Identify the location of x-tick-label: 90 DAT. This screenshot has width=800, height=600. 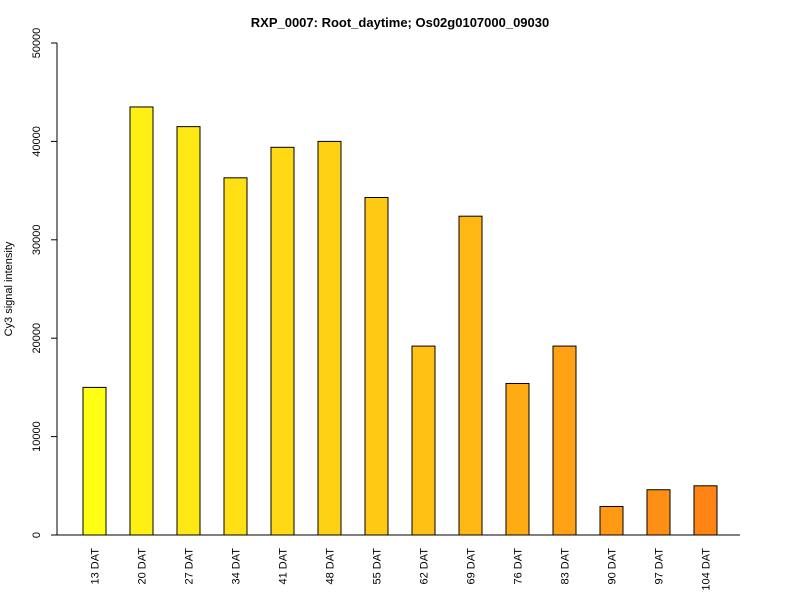
(613, 566).